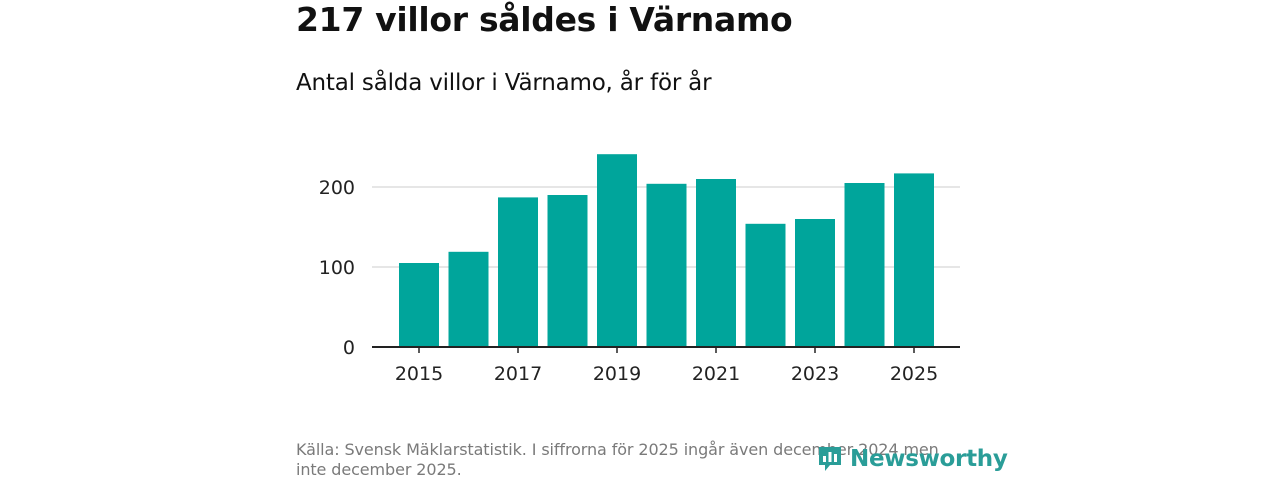 This screenshot has height=480, width=1280. I want to click on brand-logo: Newsworthy, so click(912, 459).